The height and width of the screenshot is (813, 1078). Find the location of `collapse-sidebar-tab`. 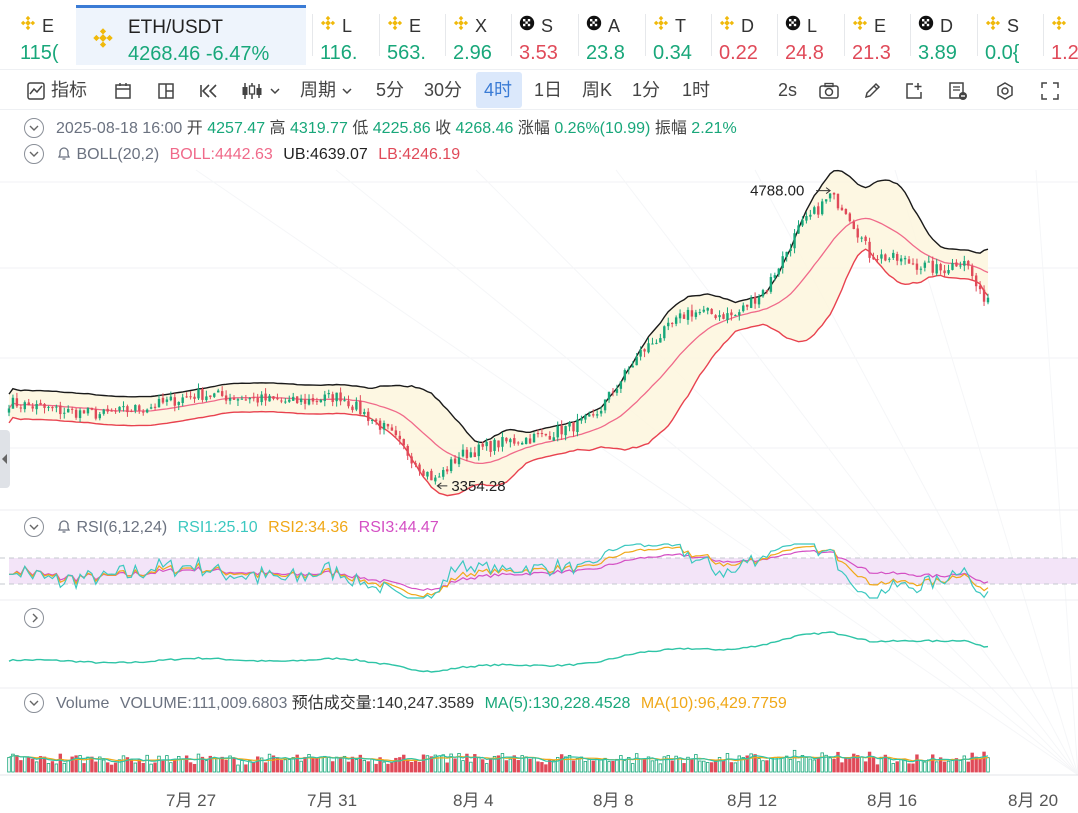

collapse-sidebar-tab is located at coordinates (5, 459).